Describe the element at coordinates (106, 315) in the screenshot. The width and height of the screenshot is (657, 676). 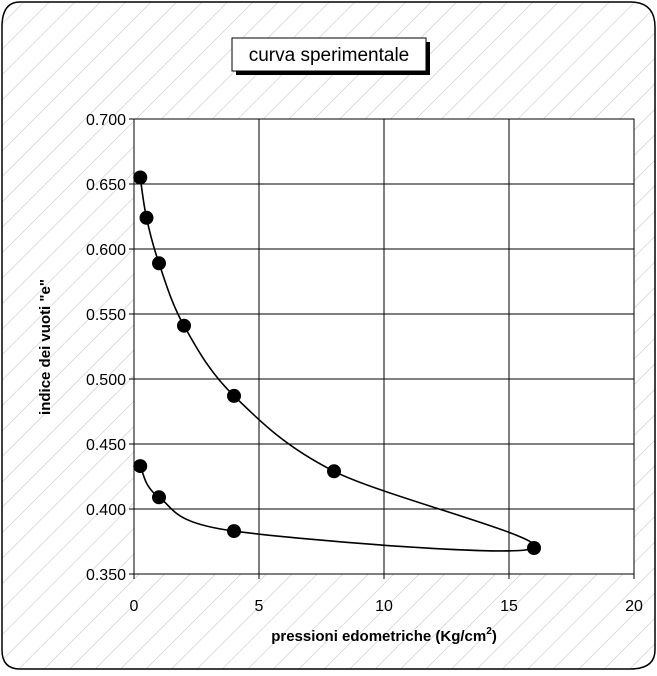
I see `y-tick-label: 0.550` at that location.